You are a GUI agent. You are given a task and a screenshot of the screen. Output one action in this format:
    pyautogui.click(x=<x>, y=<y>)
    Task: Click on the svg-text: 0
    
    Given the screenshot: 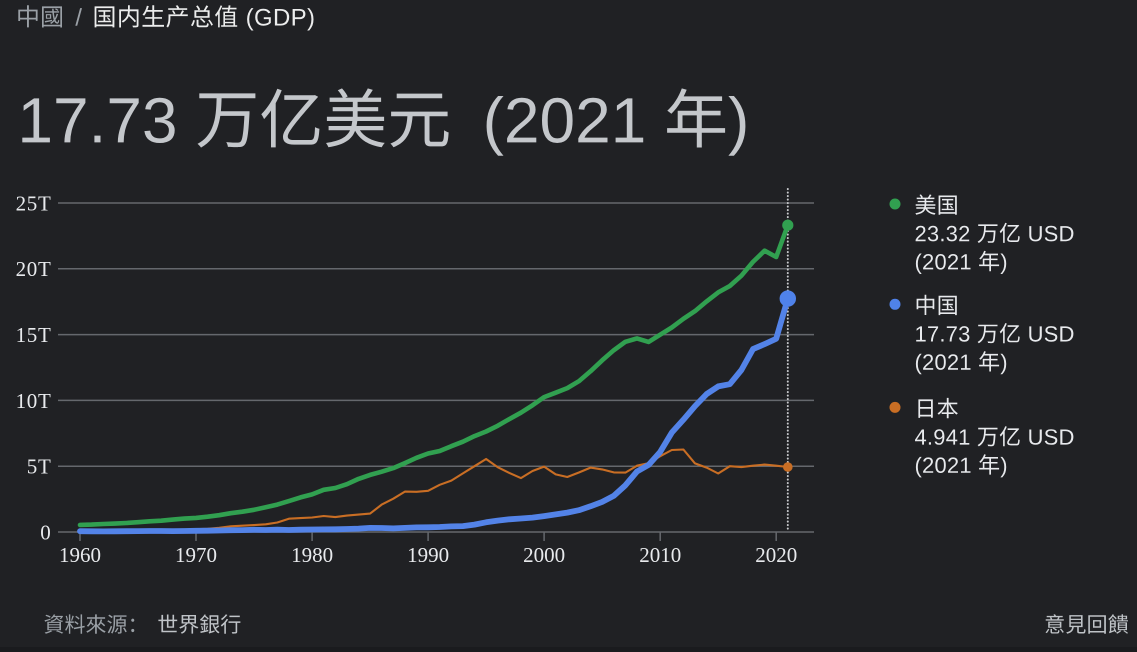 What is the action you would take?
    pyautogui.click(x=45, y=532)
    